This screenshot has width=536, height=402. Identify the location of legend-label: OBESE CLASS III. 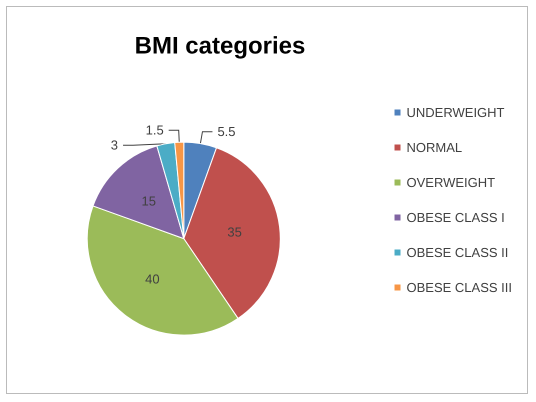
(459, 287).